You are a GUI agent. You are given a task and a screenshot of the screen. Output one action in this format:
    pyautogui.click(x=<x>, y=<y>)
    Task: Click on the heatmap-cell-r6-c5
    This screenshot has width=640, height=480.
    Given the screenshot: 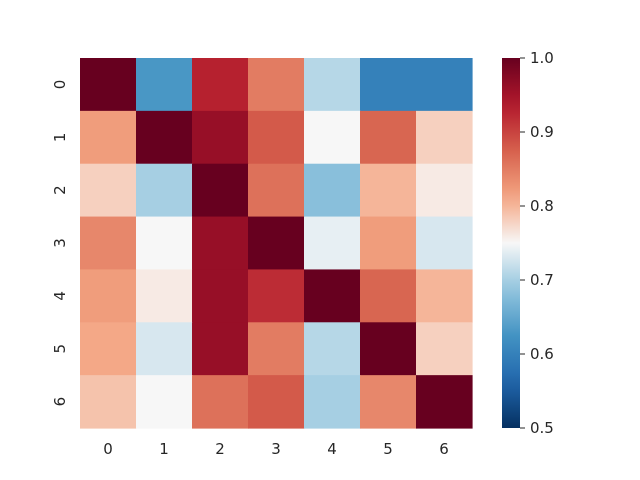 What is the action you would take?
    pyautogui.click(x=388, y=402)
    